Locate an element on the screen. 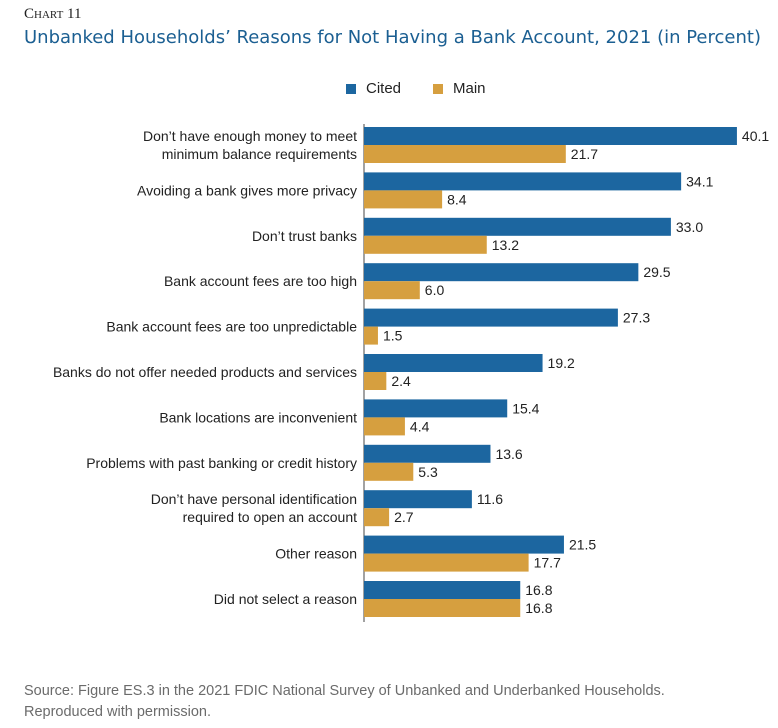  data-label-main-8: 2.7 is located at coordinates (404, 517).